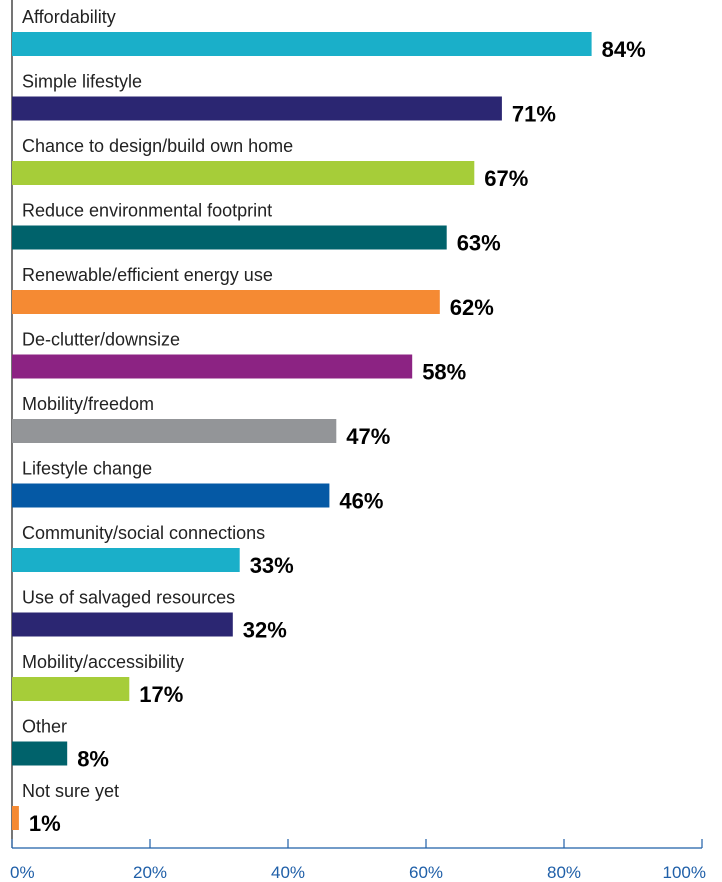 Image resolution: width=722 pixels, height=882 pixels. What do you see at coordinates (479, 243) in the screenshot?
I see `value-label: 63%` at bounding box center [479, 243].